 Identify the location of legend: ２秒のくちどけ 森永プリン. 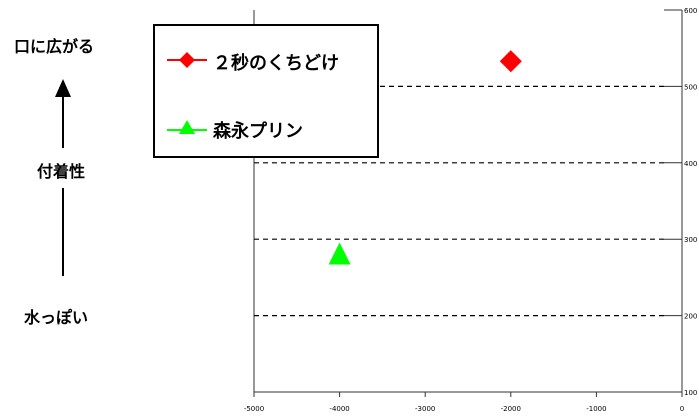
(266, 91).